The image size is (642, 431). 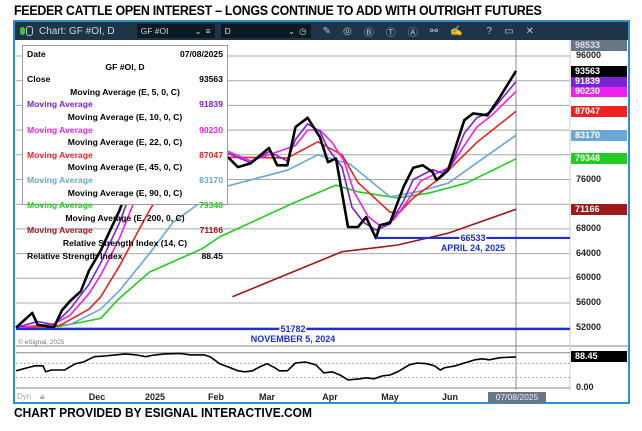 What do you see at coordinates (24, 396) in the screenshot?
I see `dyn-toggle: Dyn` at bounding box center [24, 396].